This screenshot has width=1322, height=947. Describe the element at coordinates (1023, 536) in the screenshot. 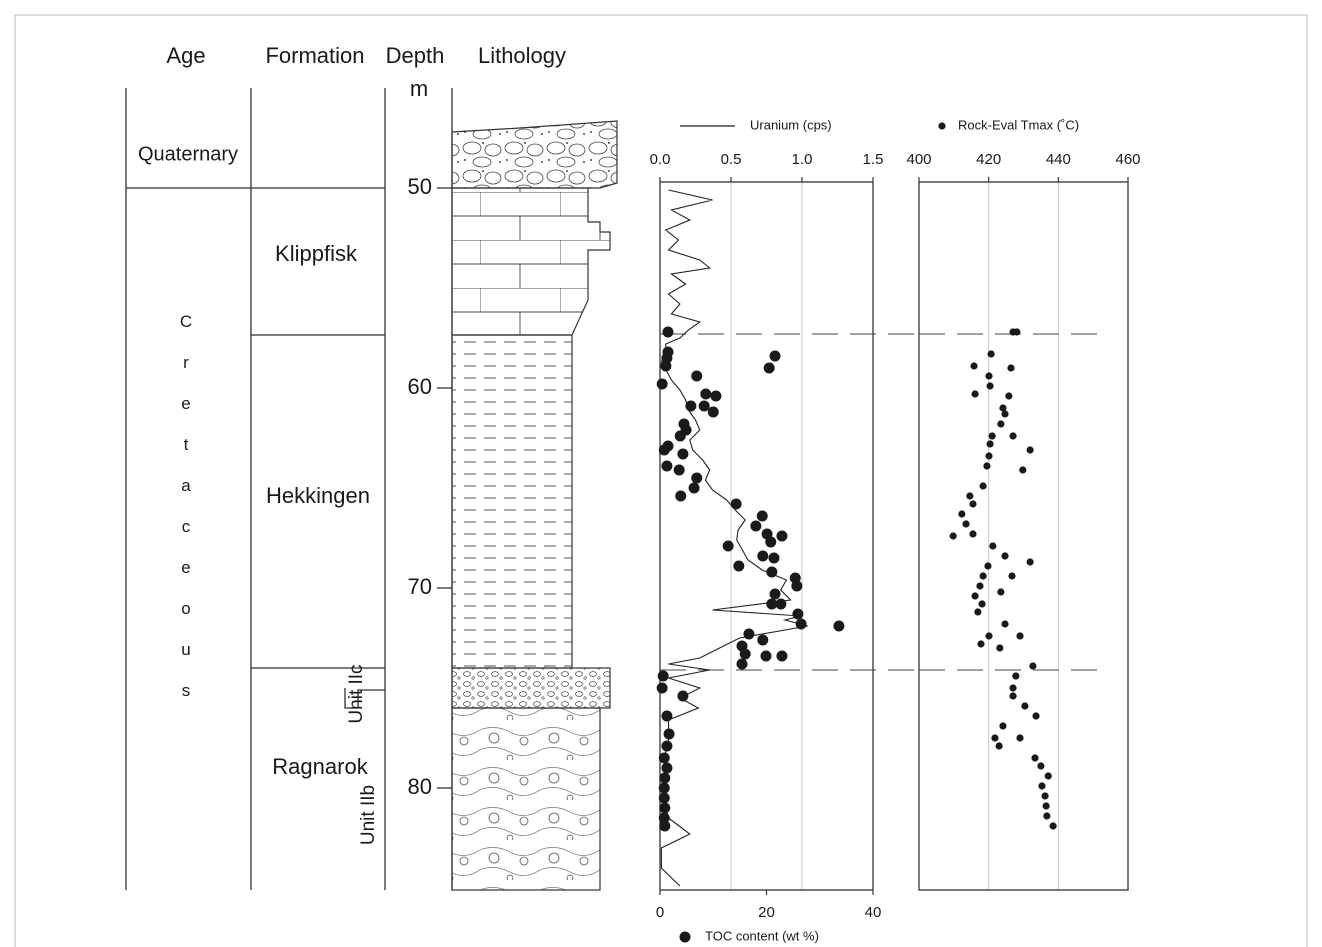

I see `plot-frame` at that location.